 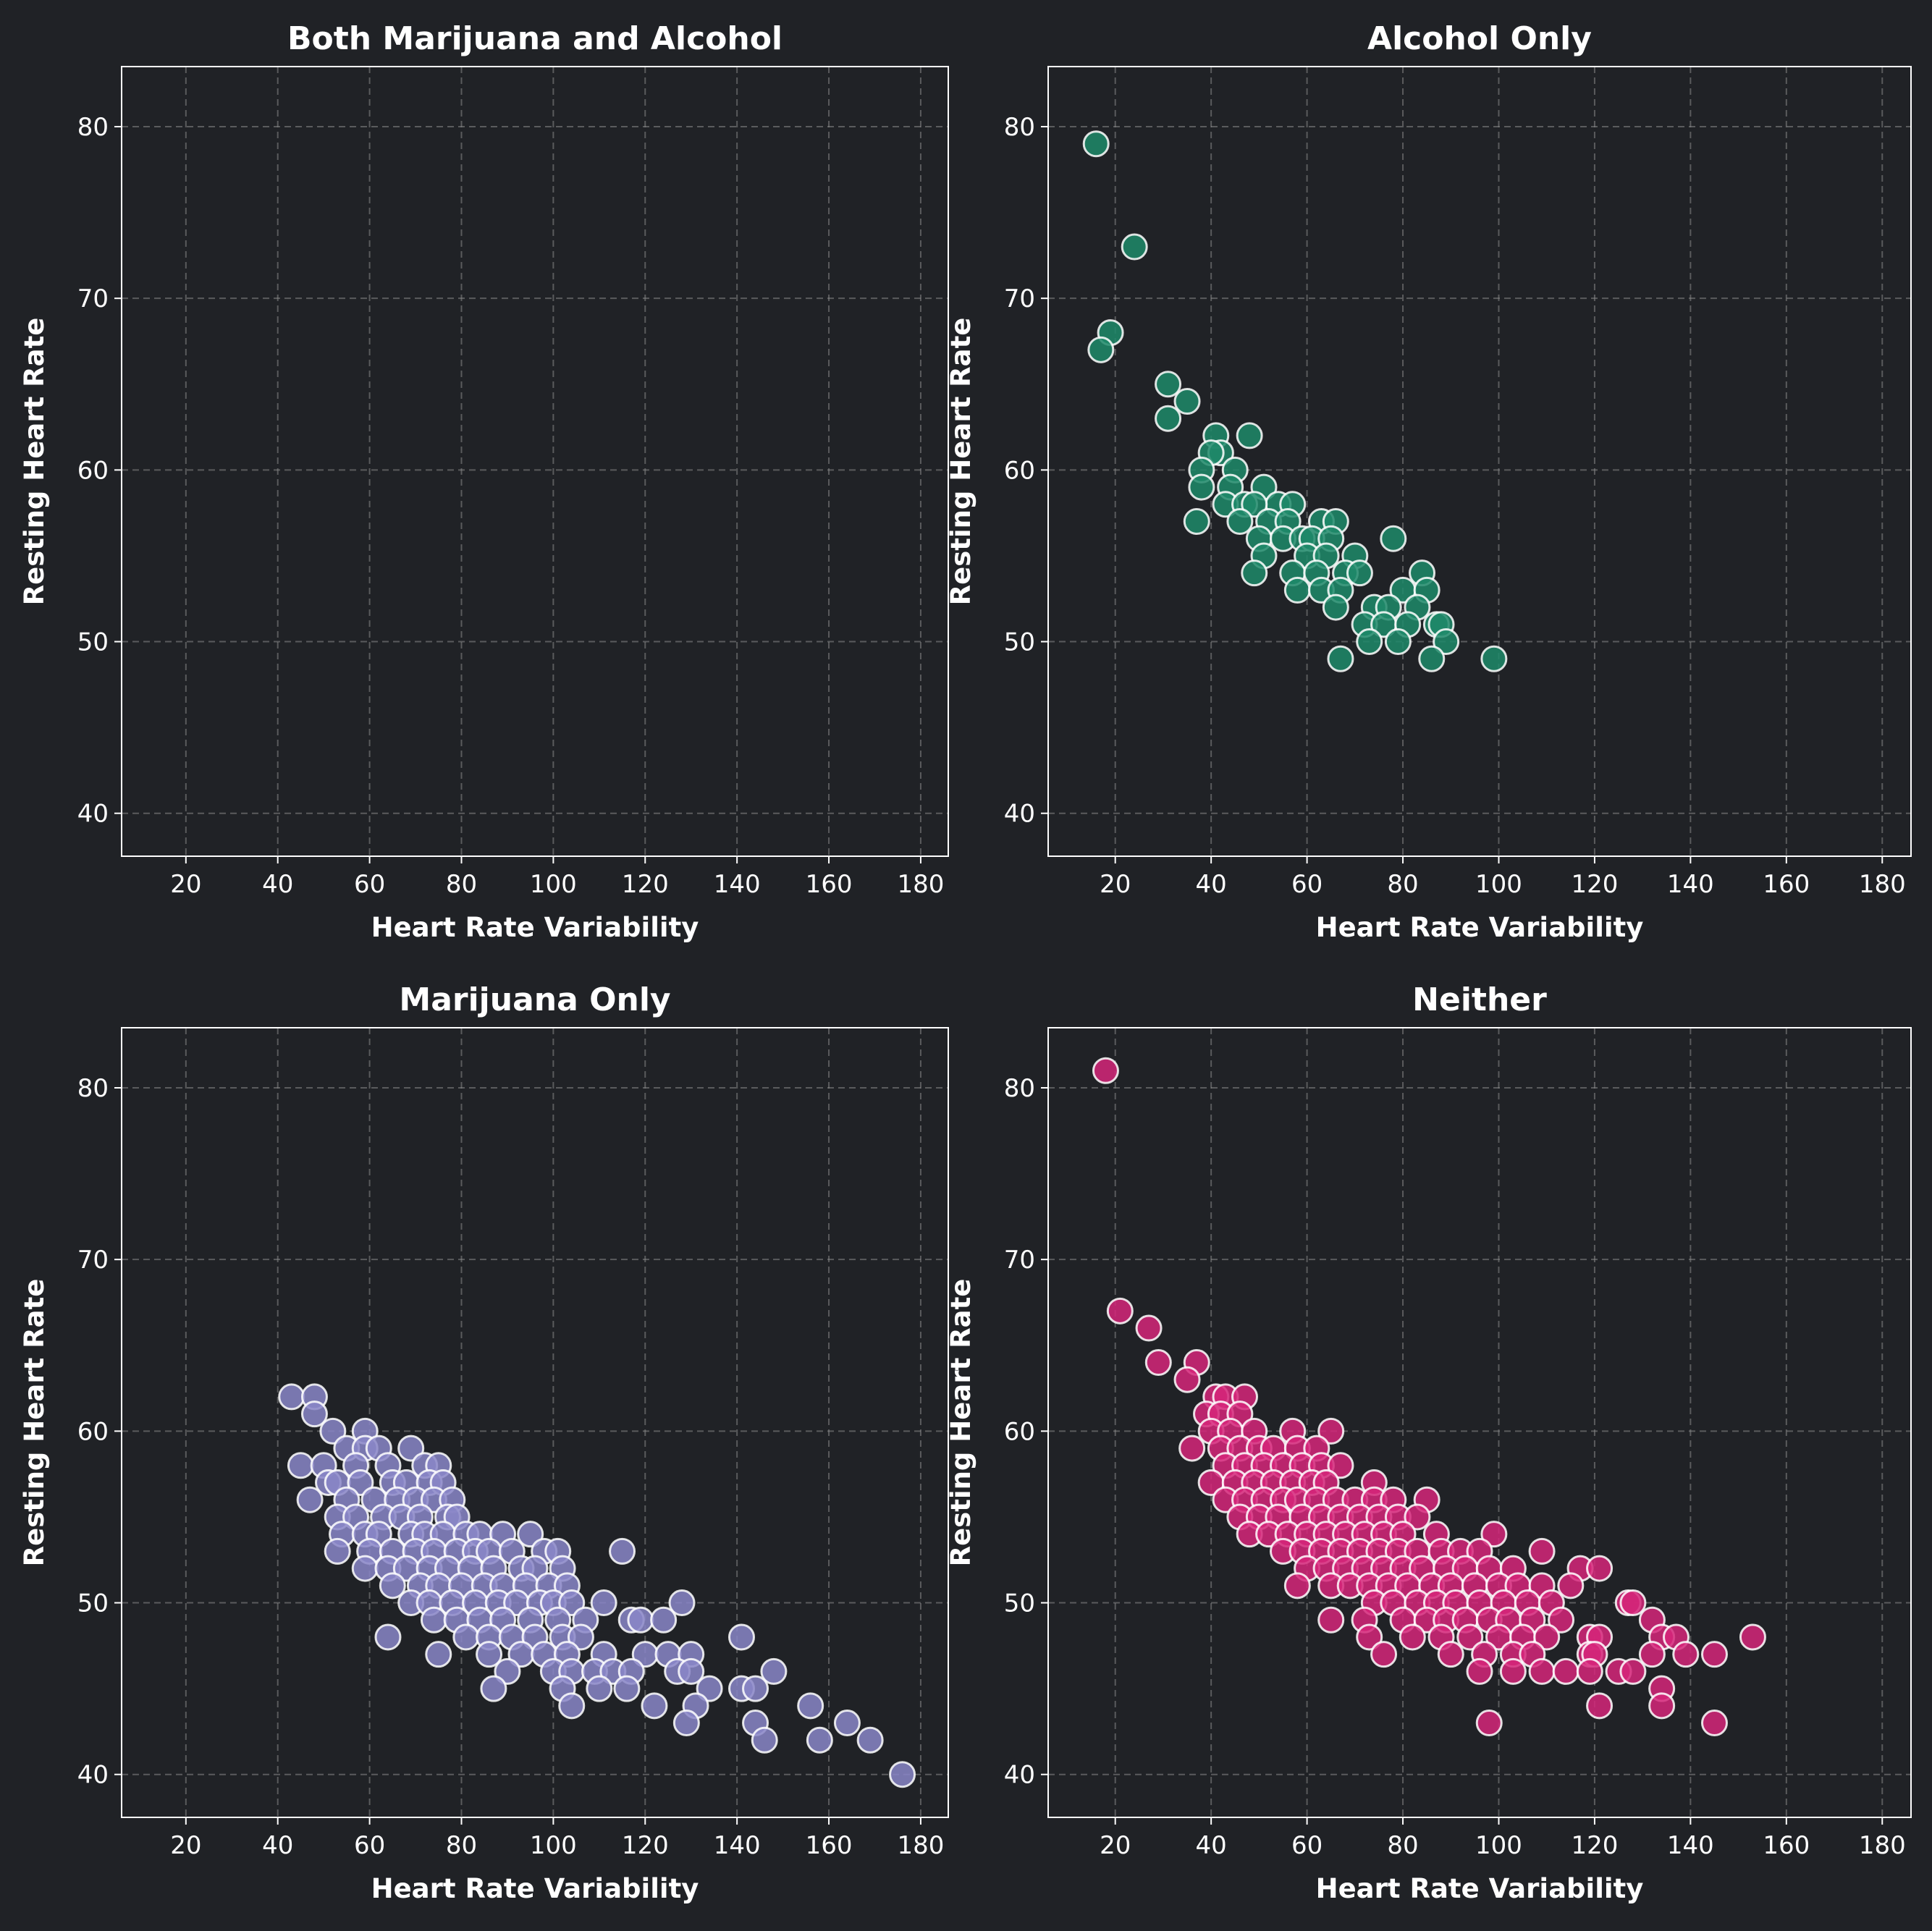 What do you see at coordinates (534, 999) in the screenshot?
I see `chart-title: Marijuana Only` at bounding box center [534, 999].